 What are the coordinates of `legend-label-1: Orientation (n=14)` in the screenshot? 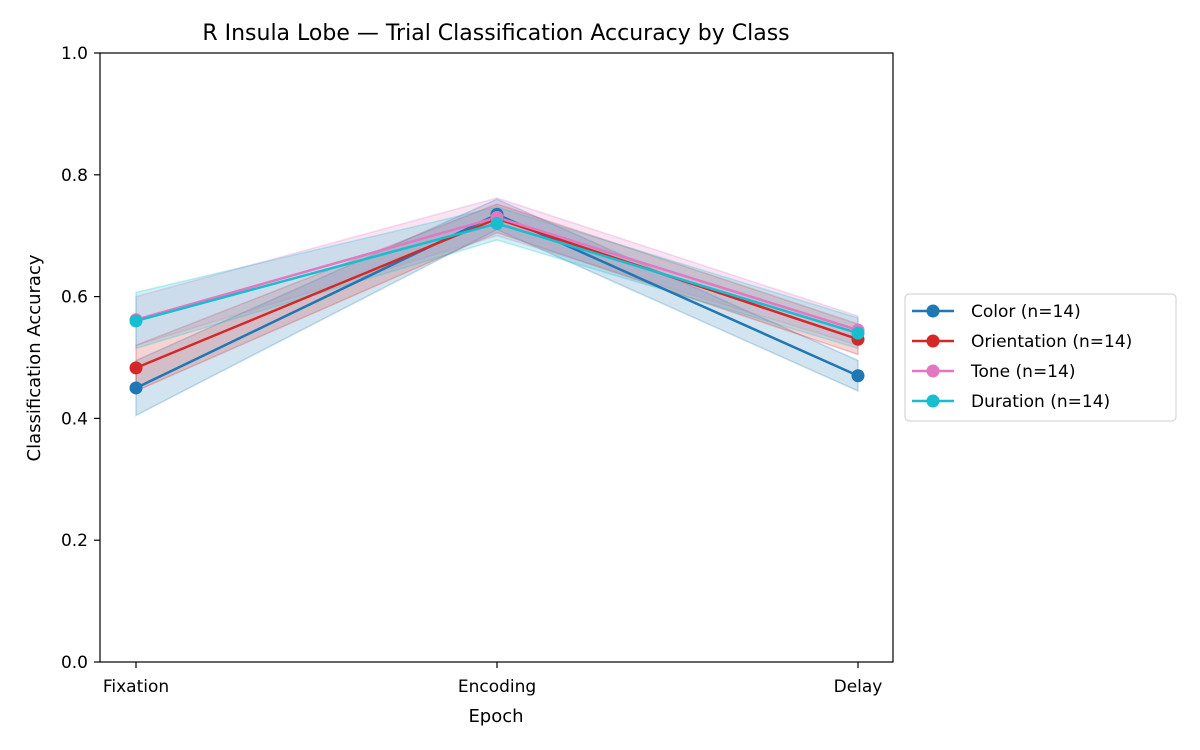 It's located at (1051, 342).